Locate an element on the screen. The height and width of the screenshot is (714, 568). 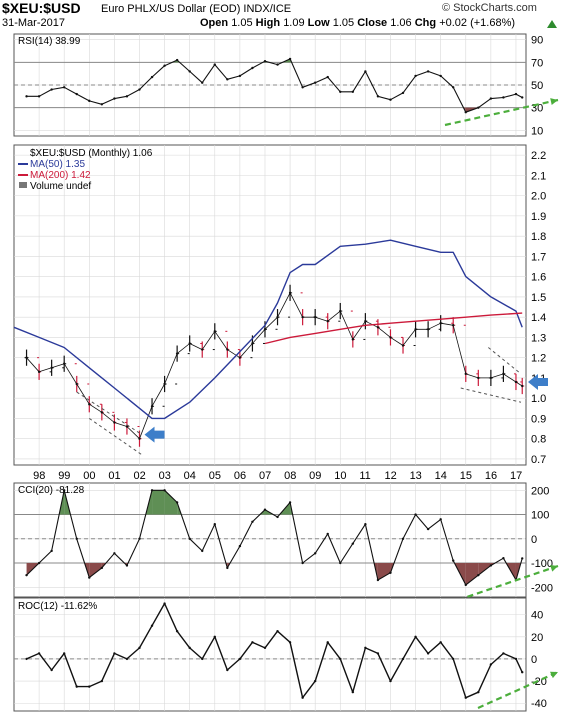
x-tick-label: 16 is located at coordinates (491, 476).